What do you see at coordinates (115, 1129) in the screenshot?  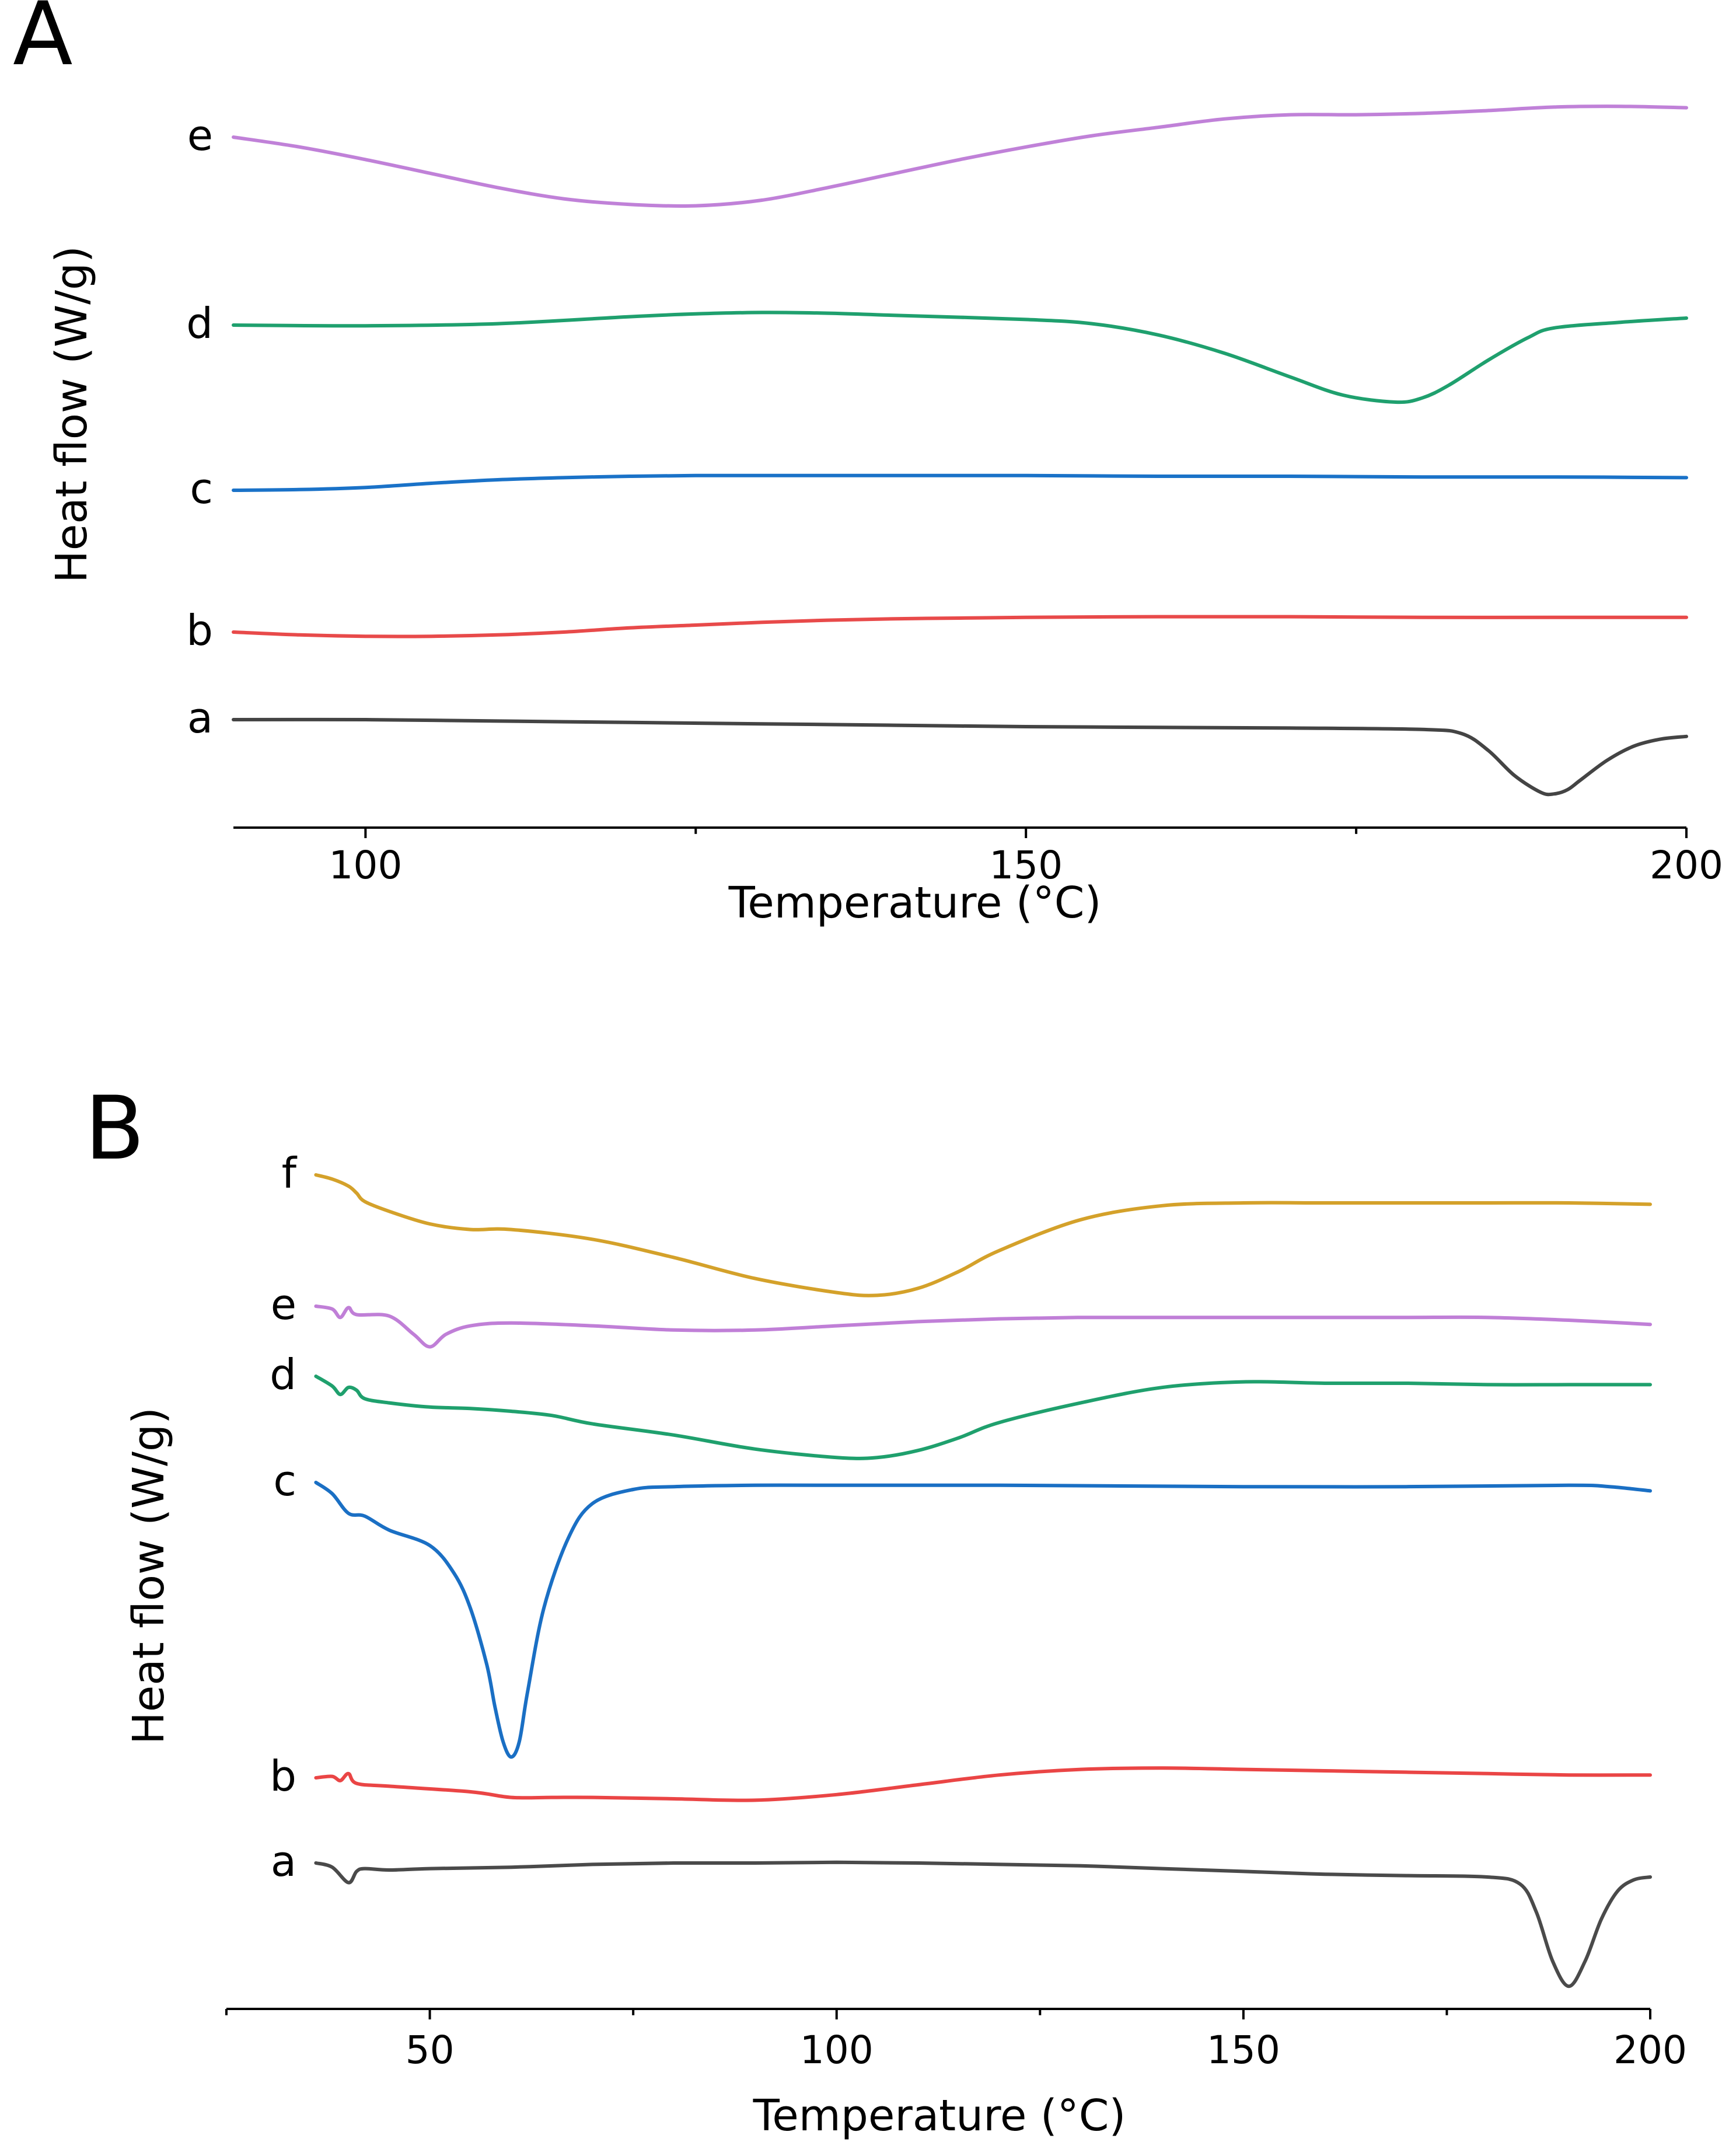 I see `panel-b-letter: B` at bounding box center [115, 1129].